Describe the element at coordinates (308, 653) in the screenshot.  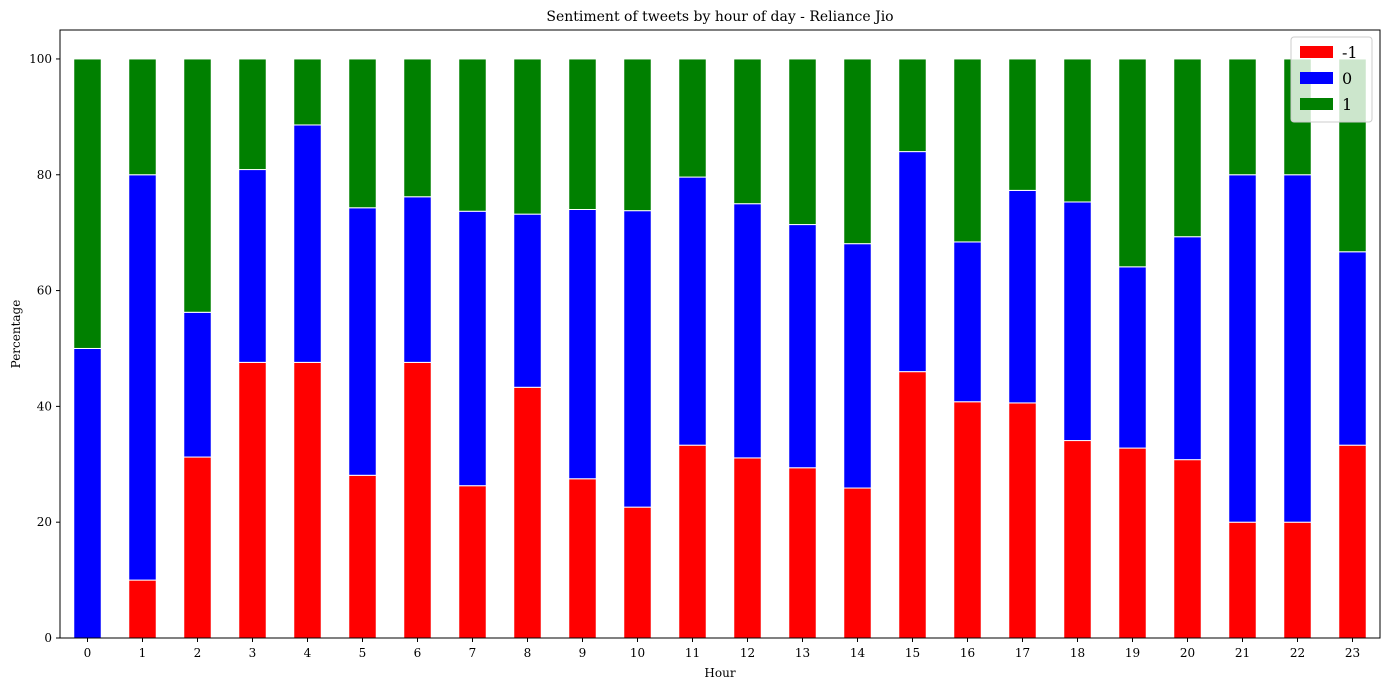
I see `x-tick-label: 4` at that location.